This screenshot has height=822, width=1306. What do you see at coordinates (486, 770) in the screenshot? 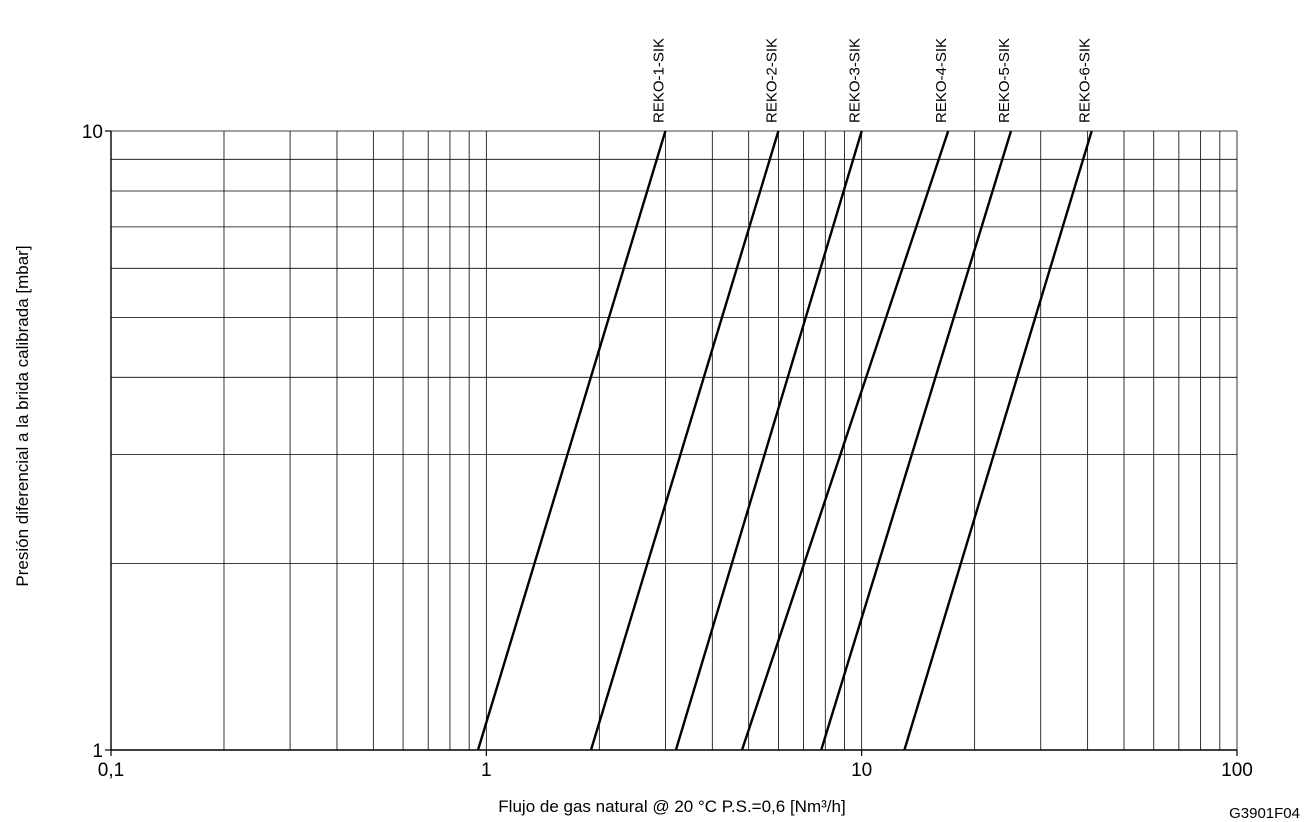
I see `x-tick-label: 1` at bounding box center [486, 770].